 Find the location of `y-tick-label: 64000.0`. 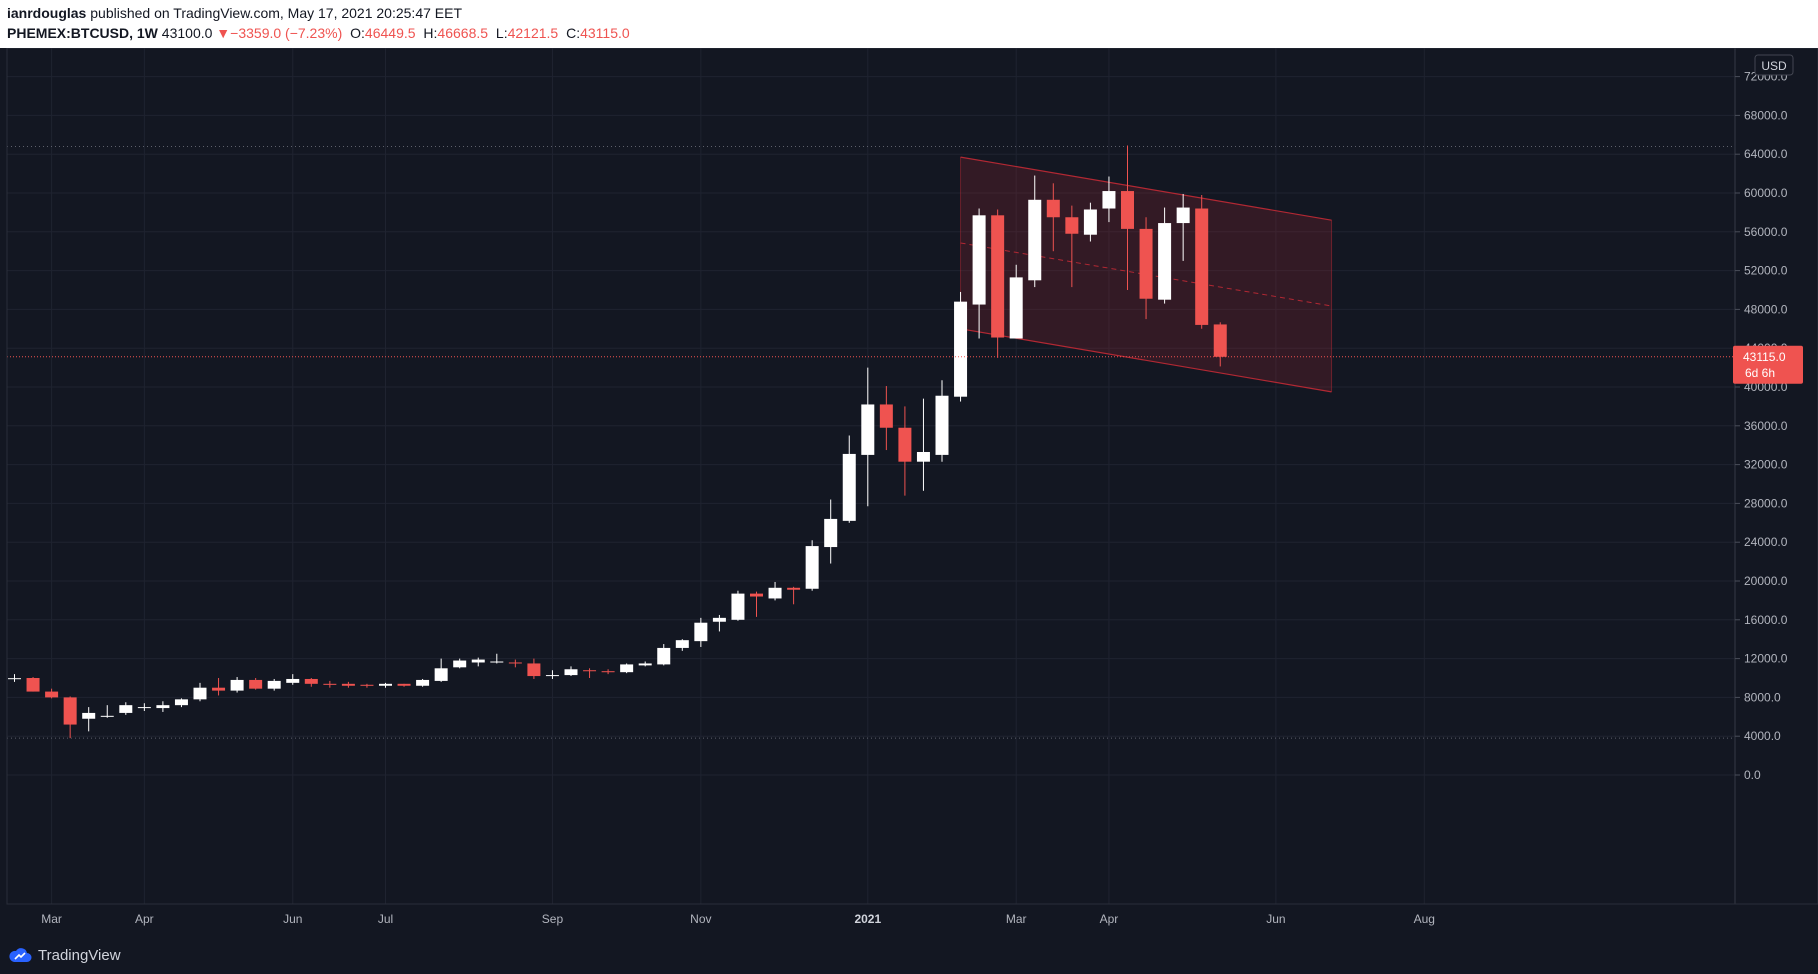

y-tick-label: 64000.0 is located at coordinates (1766, 154).